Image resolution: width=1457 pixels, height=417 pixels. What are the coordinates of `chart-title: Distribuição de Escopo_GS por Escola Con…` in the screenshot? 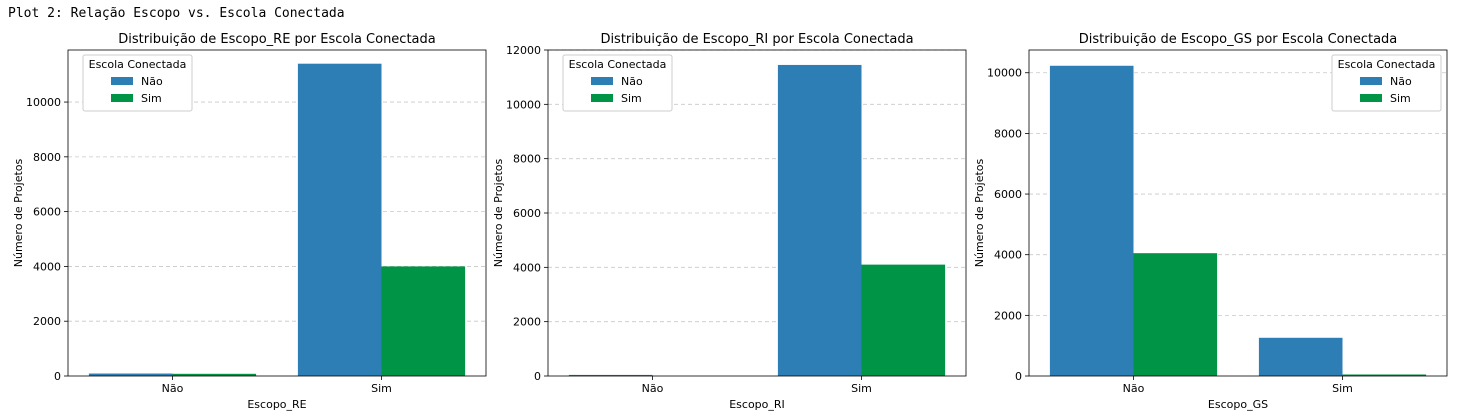 It's located at (1238, 39).